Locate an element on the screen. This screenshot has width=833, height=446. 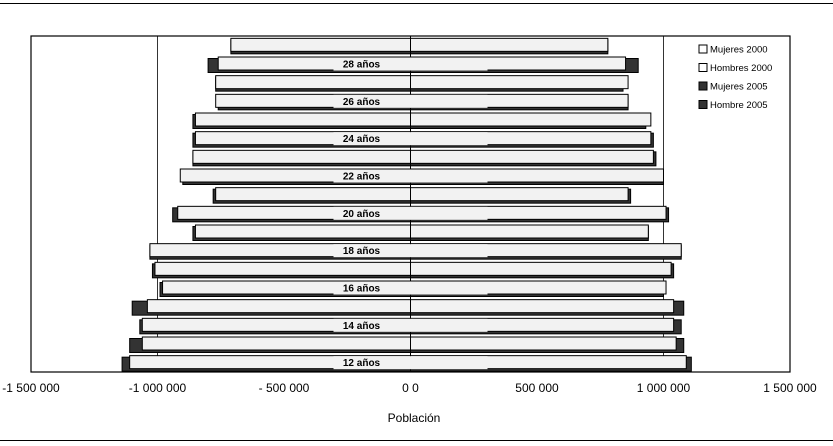
x-tick-label: - 500 000 is located at coordinates (284, 388).